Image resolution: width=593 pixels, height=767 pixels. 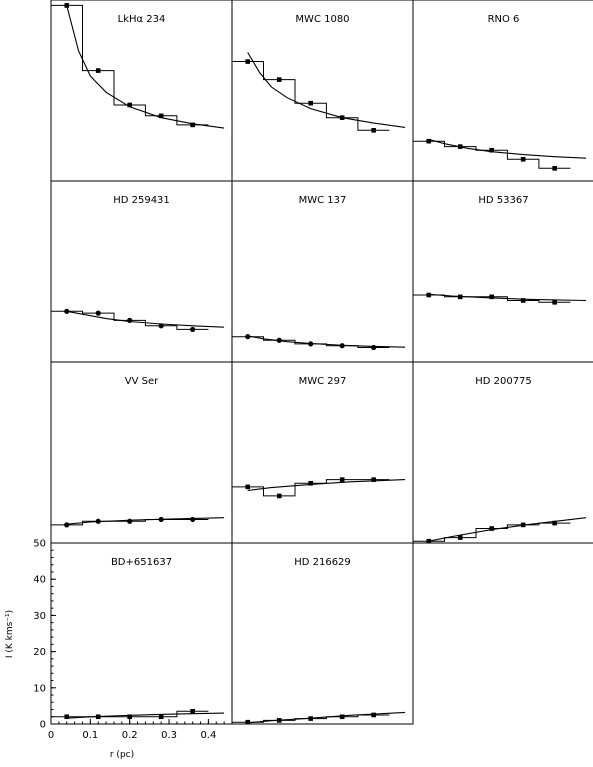 What do you see at coordinates (323, 200) in the screenshot?
I see `panel-title: MWC 137` at bounding box center [323, 200].